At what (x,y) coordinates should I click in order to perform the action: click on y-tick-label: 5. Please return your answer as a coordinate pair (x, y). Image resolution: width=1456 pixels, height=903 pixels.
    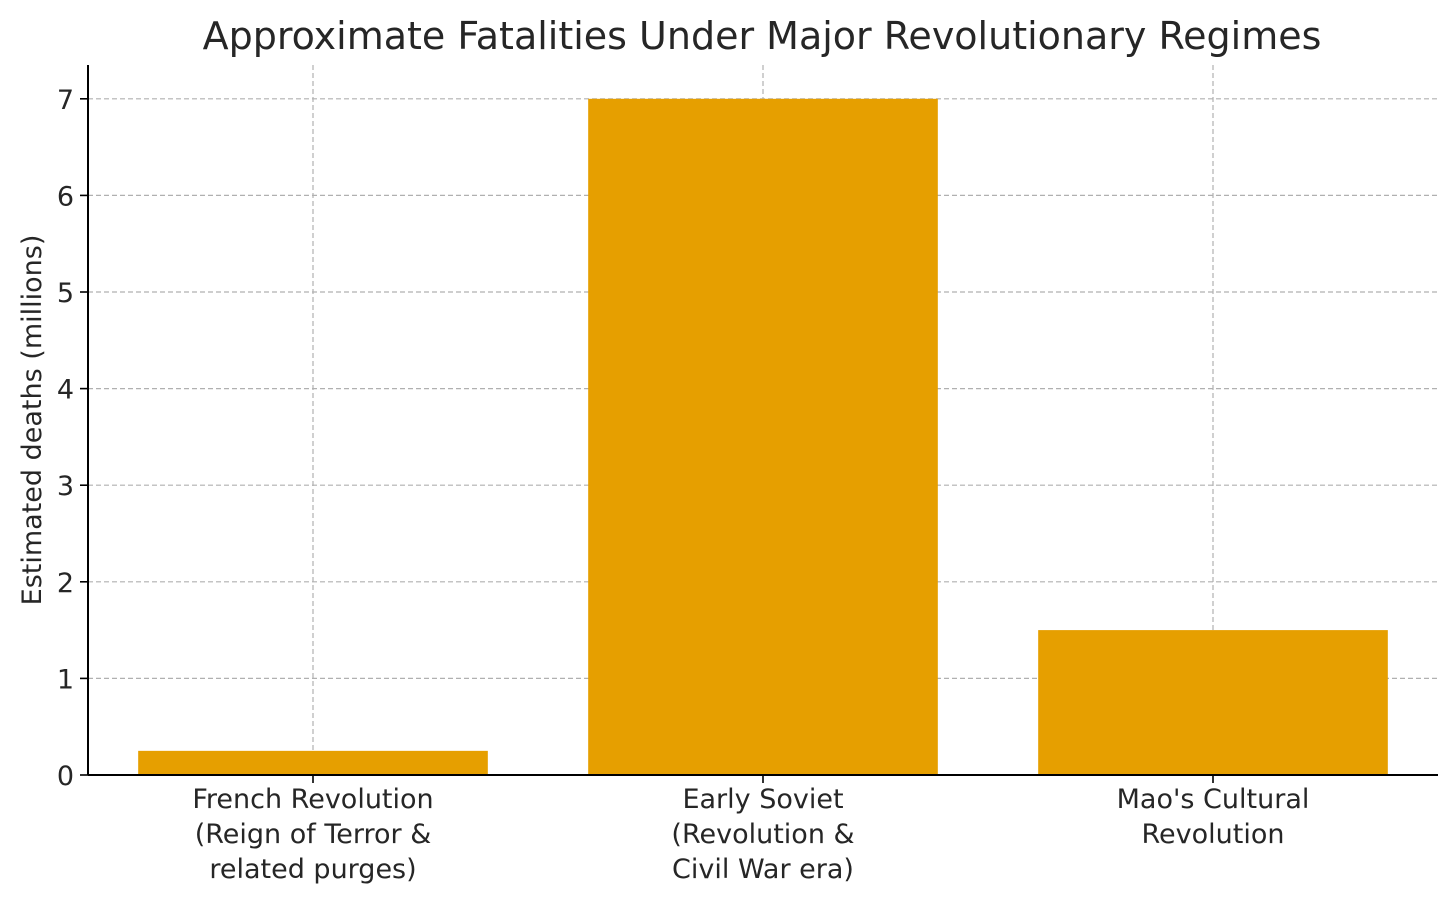
    Looking at the image, I should click on (65, 293).